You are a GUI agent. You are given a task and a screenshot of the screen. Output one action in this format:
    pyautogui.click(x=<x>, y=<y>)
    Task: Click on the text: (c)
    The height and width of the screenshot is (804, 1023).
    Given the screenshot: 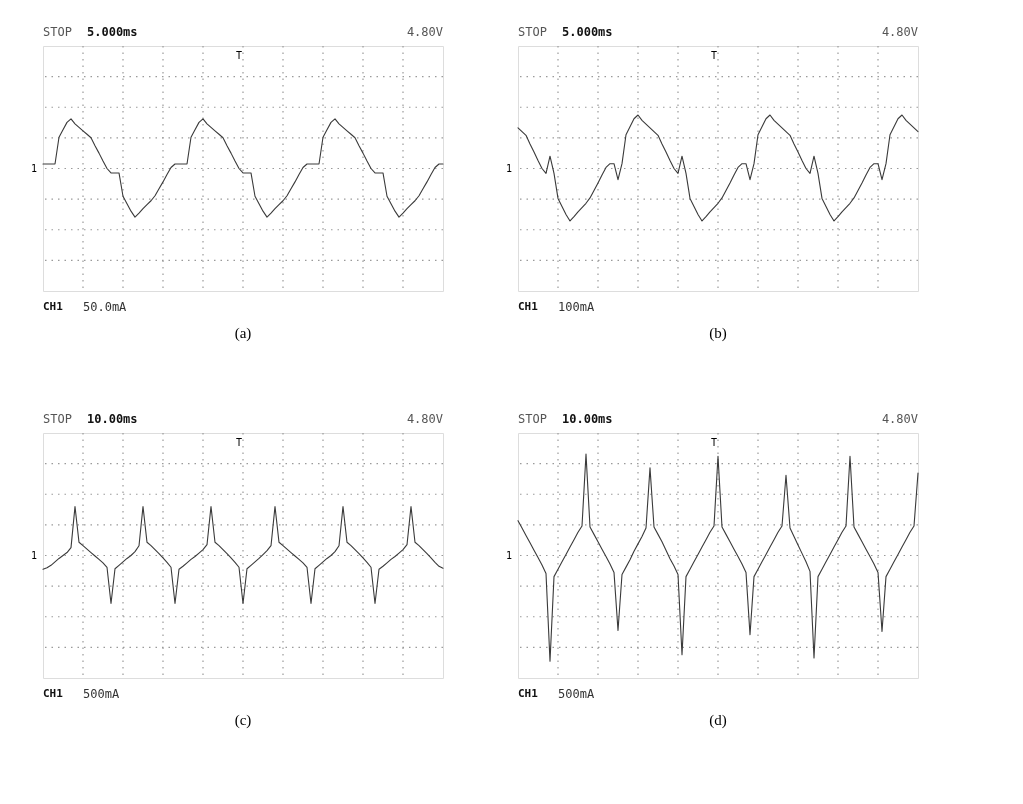 What is the action you would take?
    pyautogui.click(x=243, y=720)
    